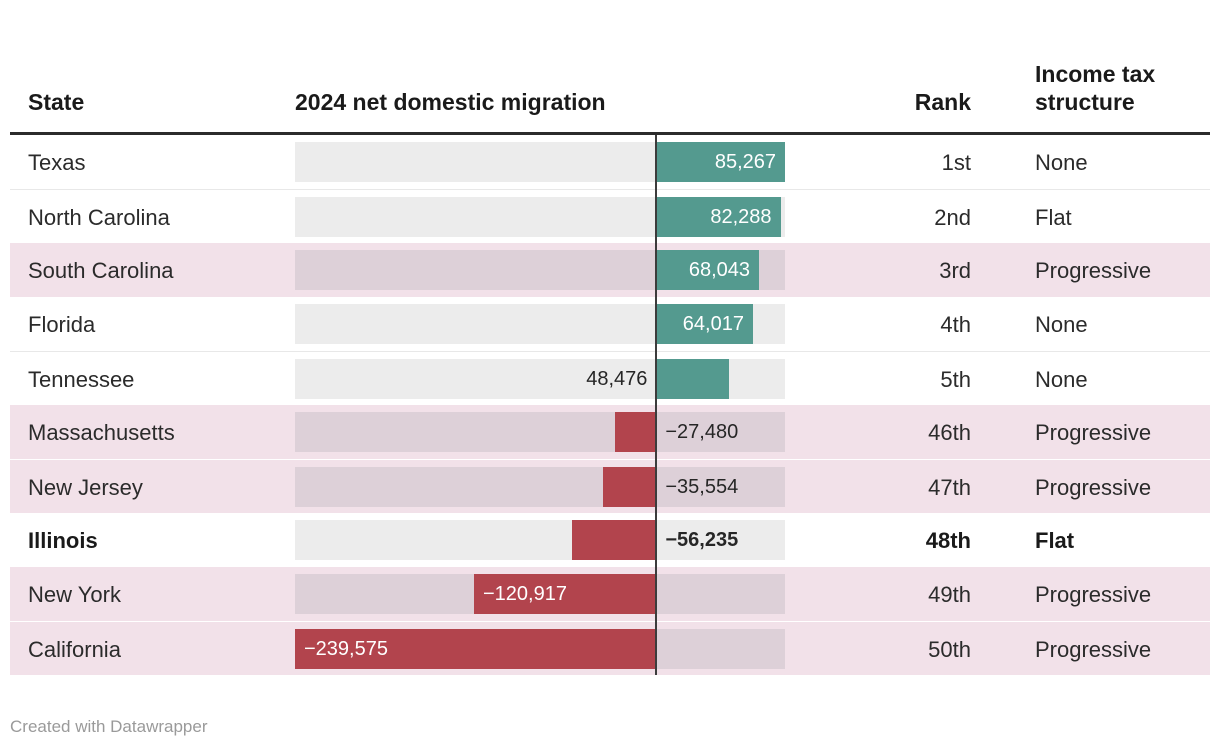 The width and height of the screenshot is (1220, 752). I want to click on bar-value-label: 82,288, so click(741, 217).